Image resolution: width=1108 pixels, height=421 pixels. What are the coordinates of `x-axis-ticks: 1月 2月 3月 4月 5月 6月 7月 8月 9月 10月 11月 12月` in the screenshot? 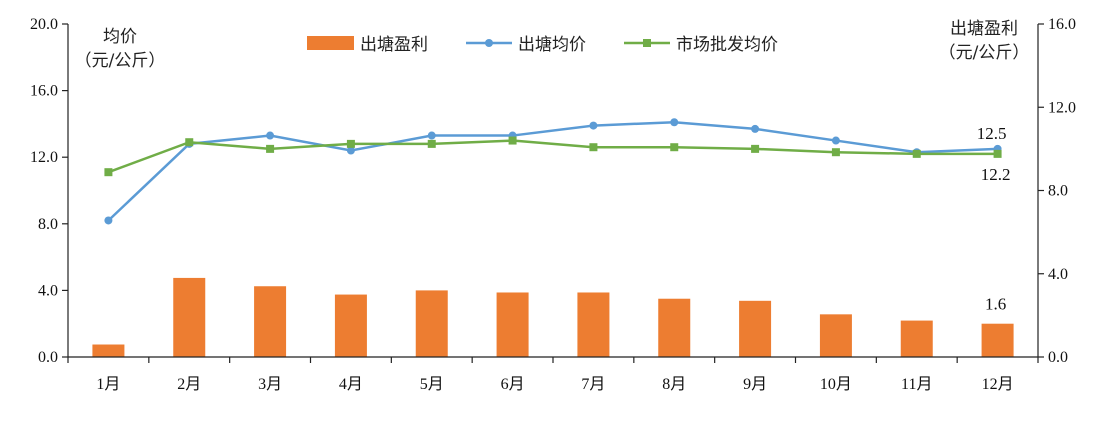 It's located at (553, 375).